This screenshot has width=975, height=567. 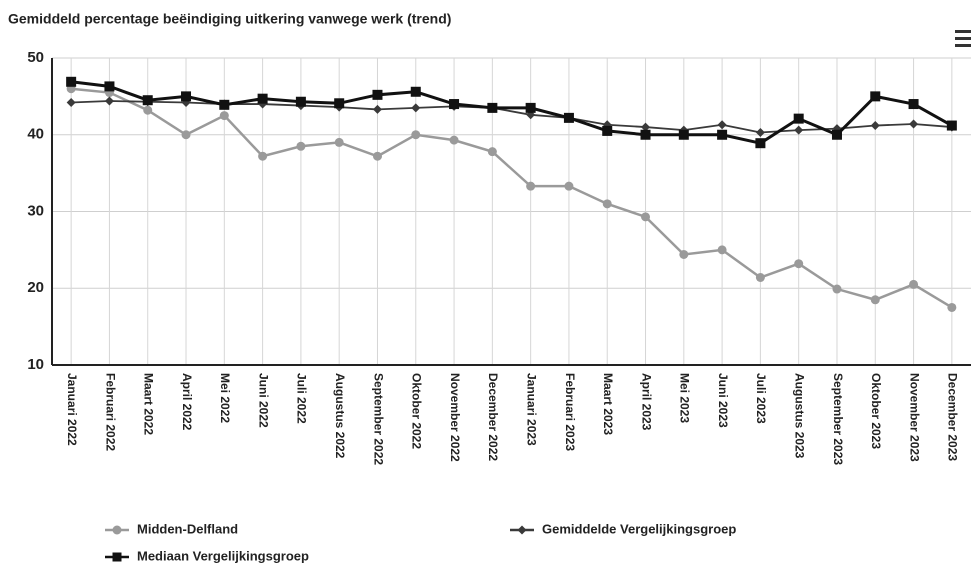 What do you see at coordinates (723, 400) in the screenshot?
I see `x-tick-label: Juni 2023` at bounding box center [723, 400].